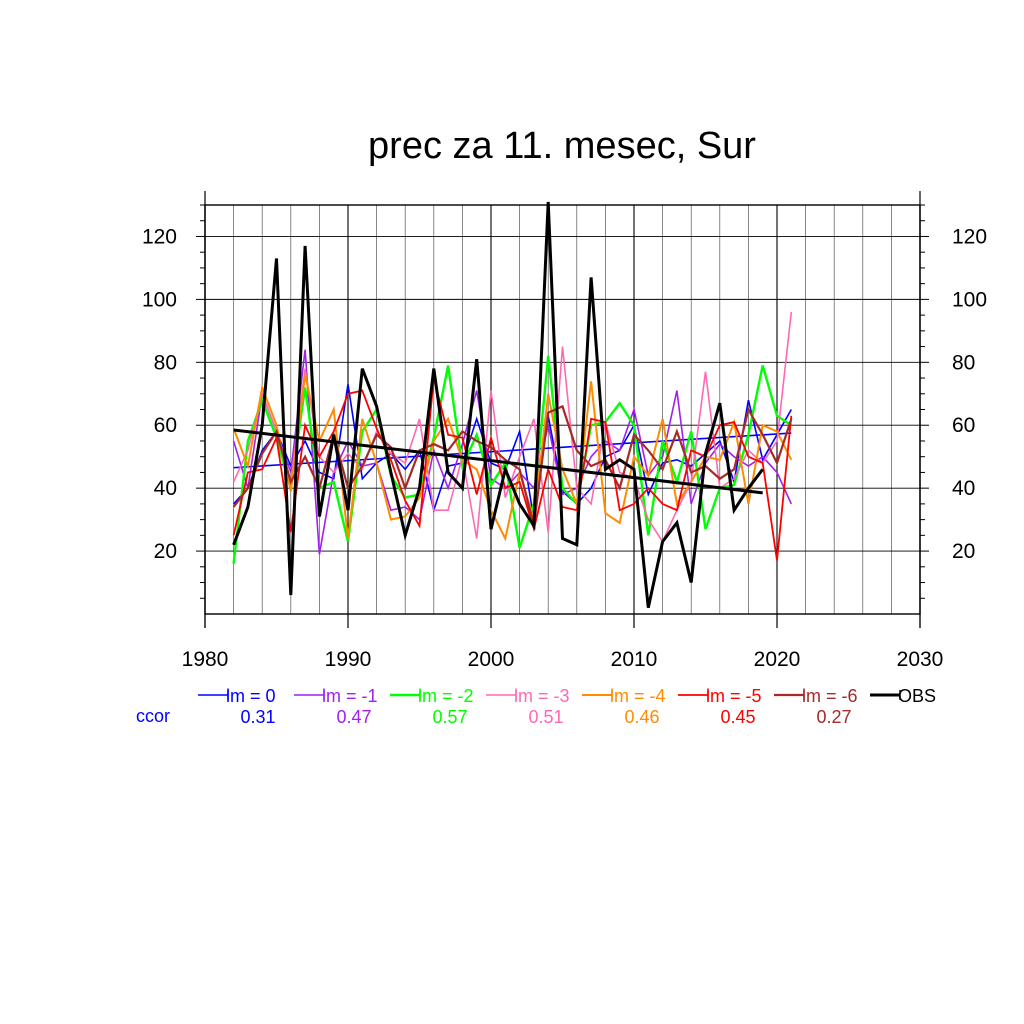 The image size is (1024, 1024). Describe the element at coordinates (446, 696) in the screenshot. I see `legend-entry: lm = -2` at that location.